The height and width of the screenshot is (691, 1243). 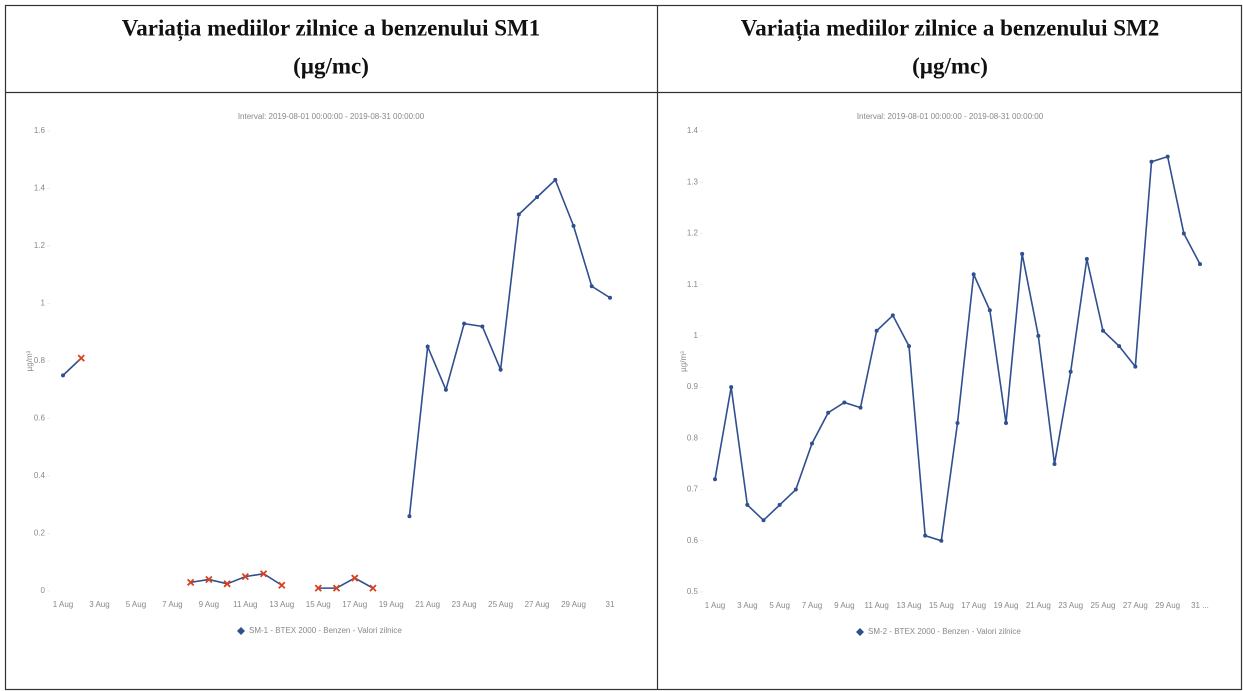 What do you see at coordinates (1006, 605) in the screenshot?
I see `x-tick-label: 19 Aug` at bounding box center [1006, 605].